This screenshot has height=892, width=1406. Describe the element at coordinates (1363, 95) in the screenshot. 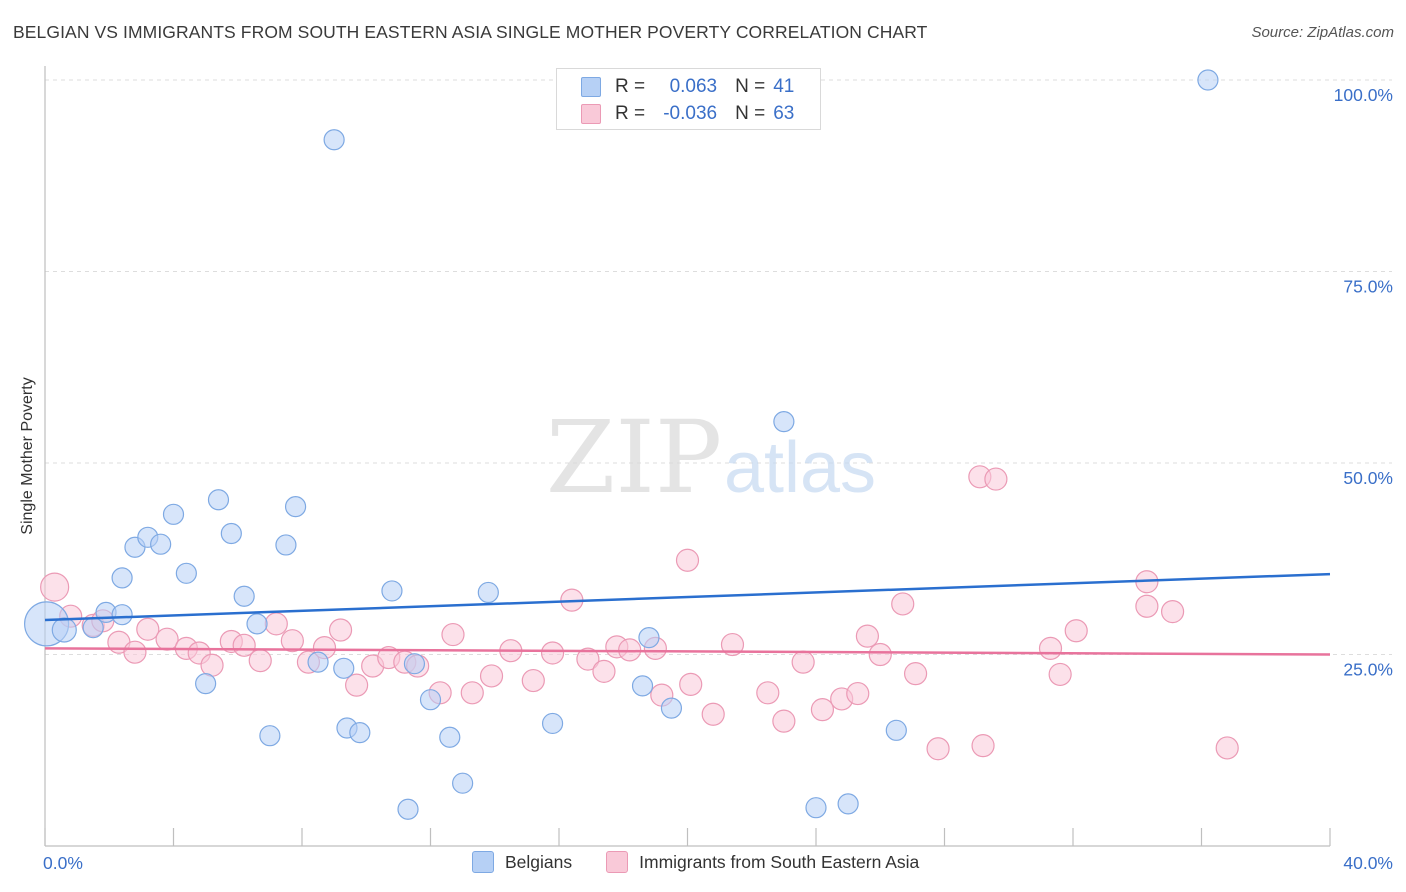

I see `y-tick-label: 100.0%` at that location.